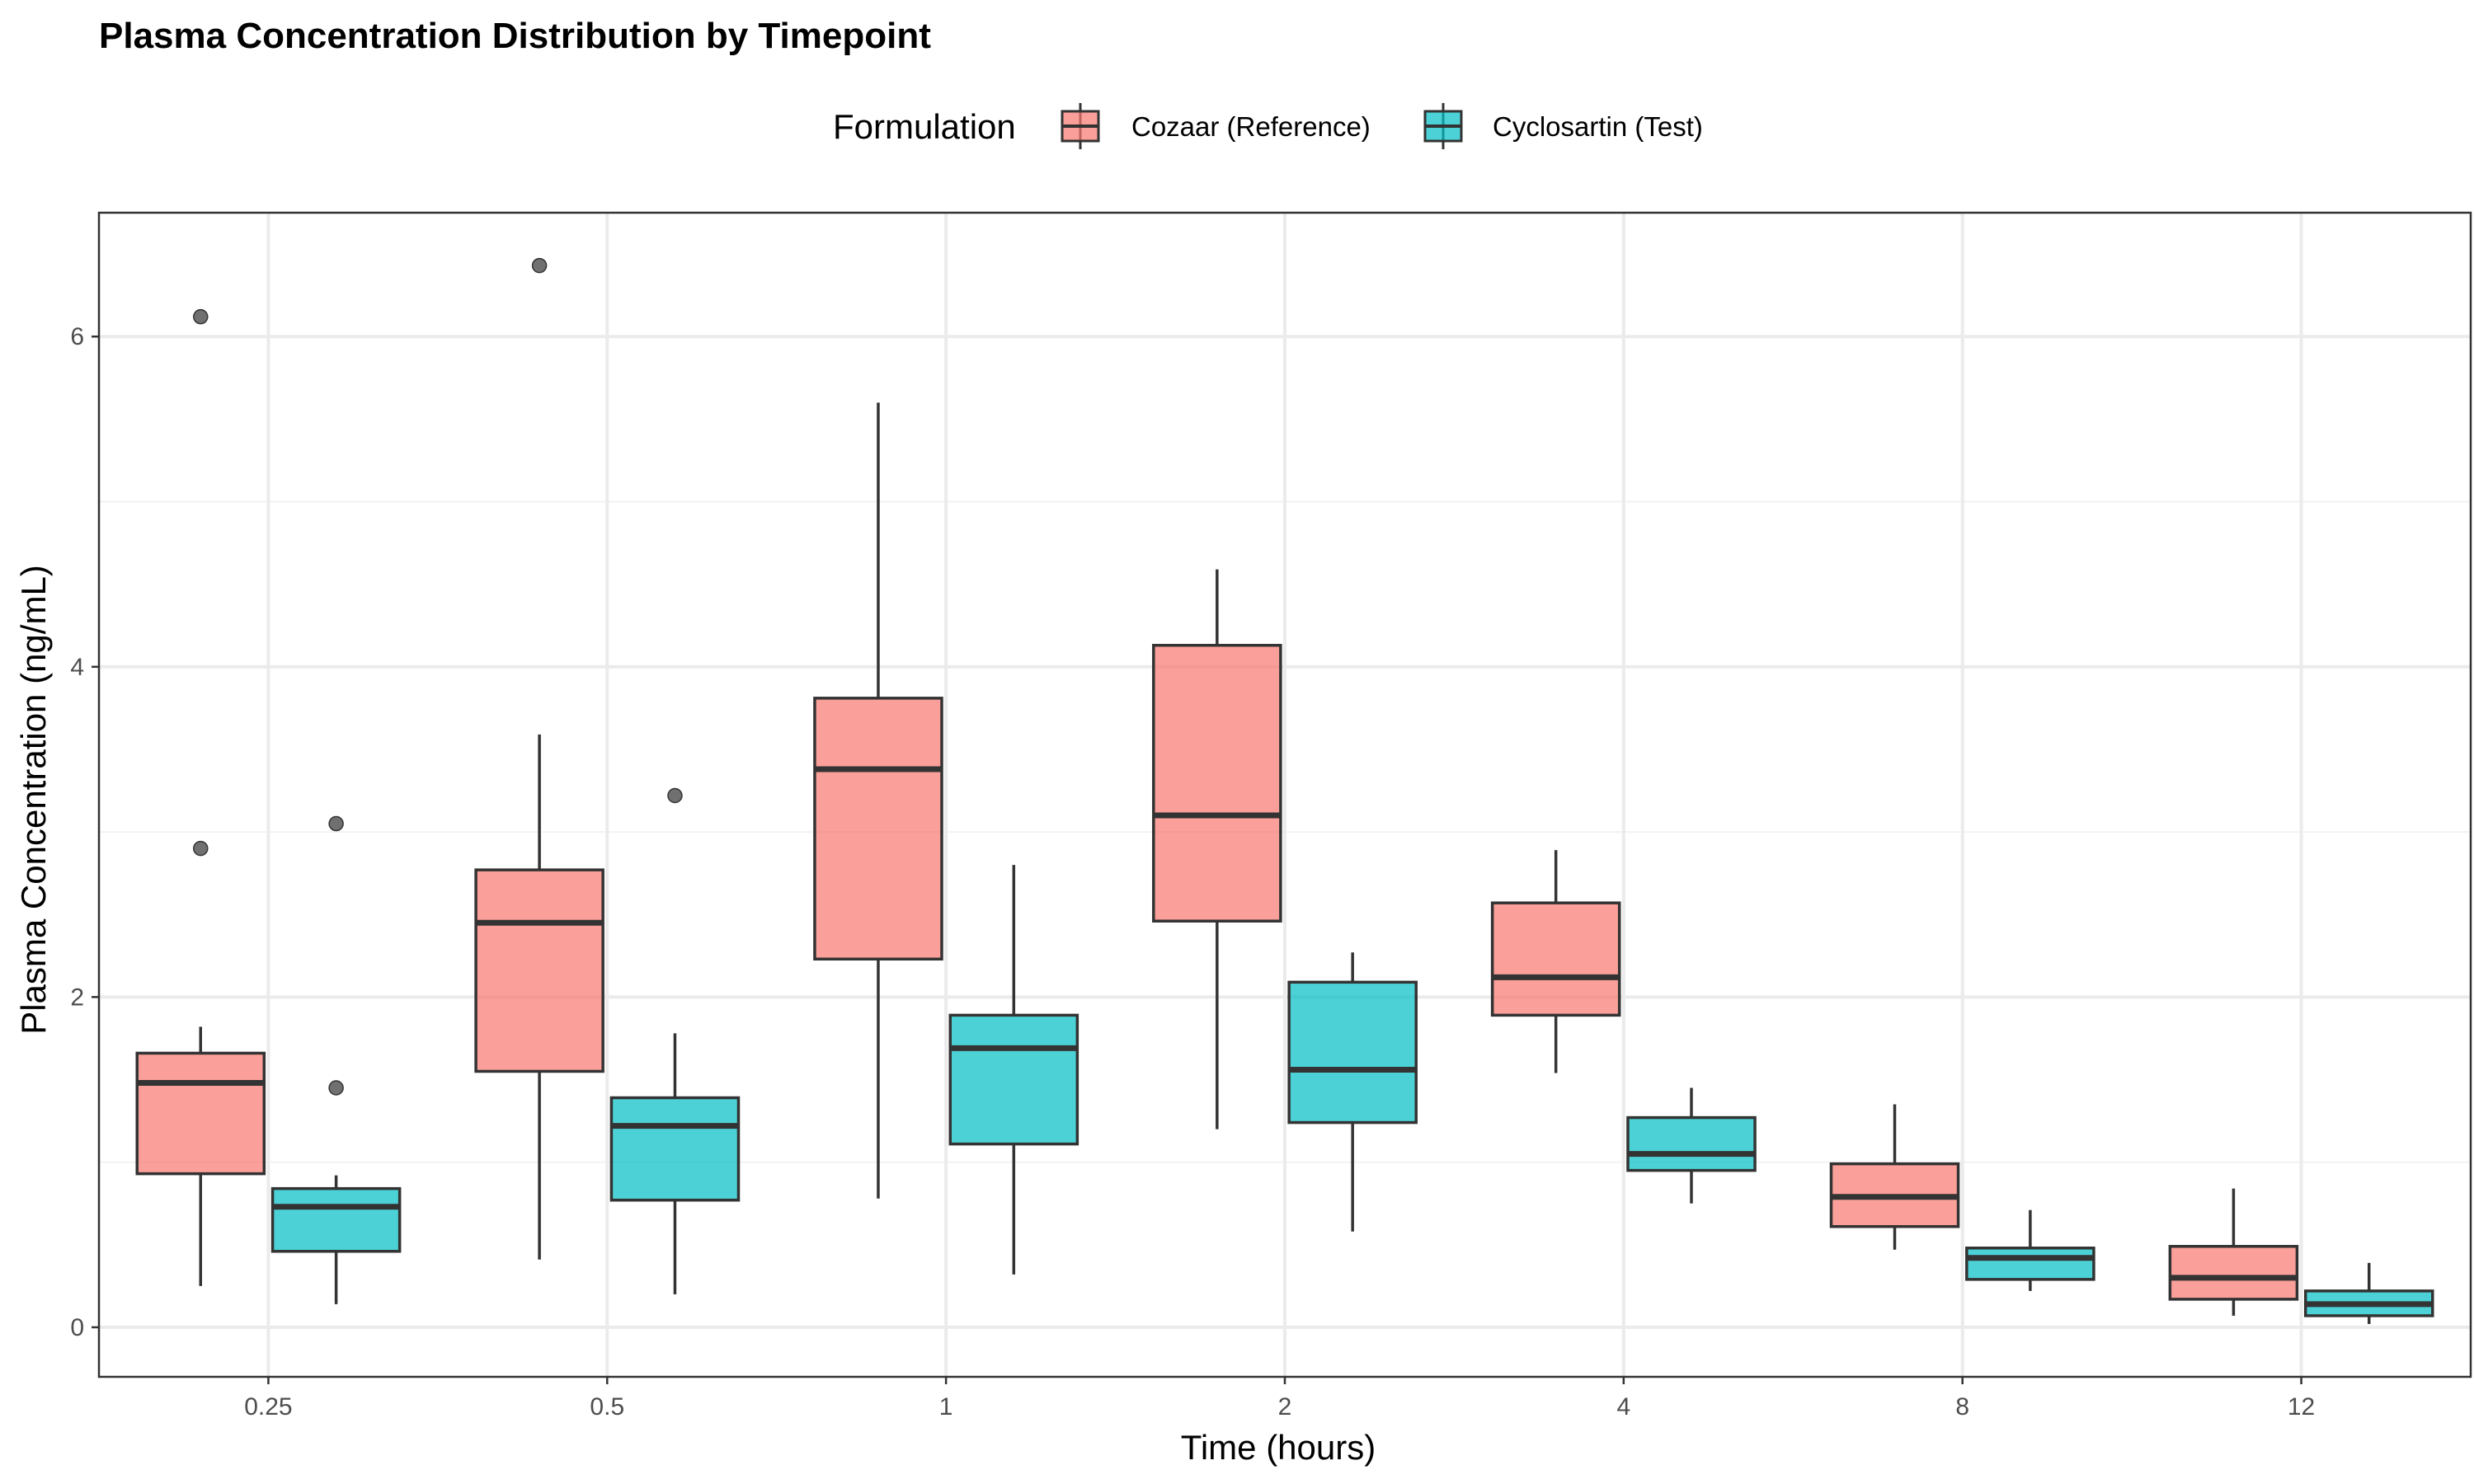 This screenshot has height=1484, width=2474. Describe the element at coordinates (607, 1407) in the screenshot. I see `x-tick-label: 0.5` at that location.